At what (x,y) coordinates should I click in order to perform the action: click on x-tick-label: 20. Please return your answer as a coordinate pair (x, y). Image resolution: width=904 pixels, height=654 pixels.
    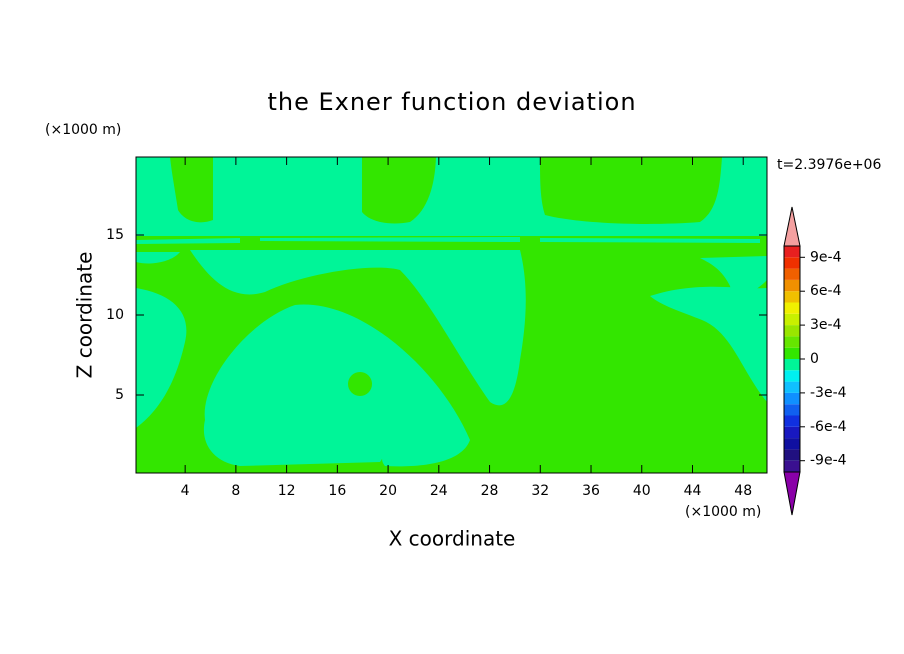
    Looking at the image, I should click on (388, 491).